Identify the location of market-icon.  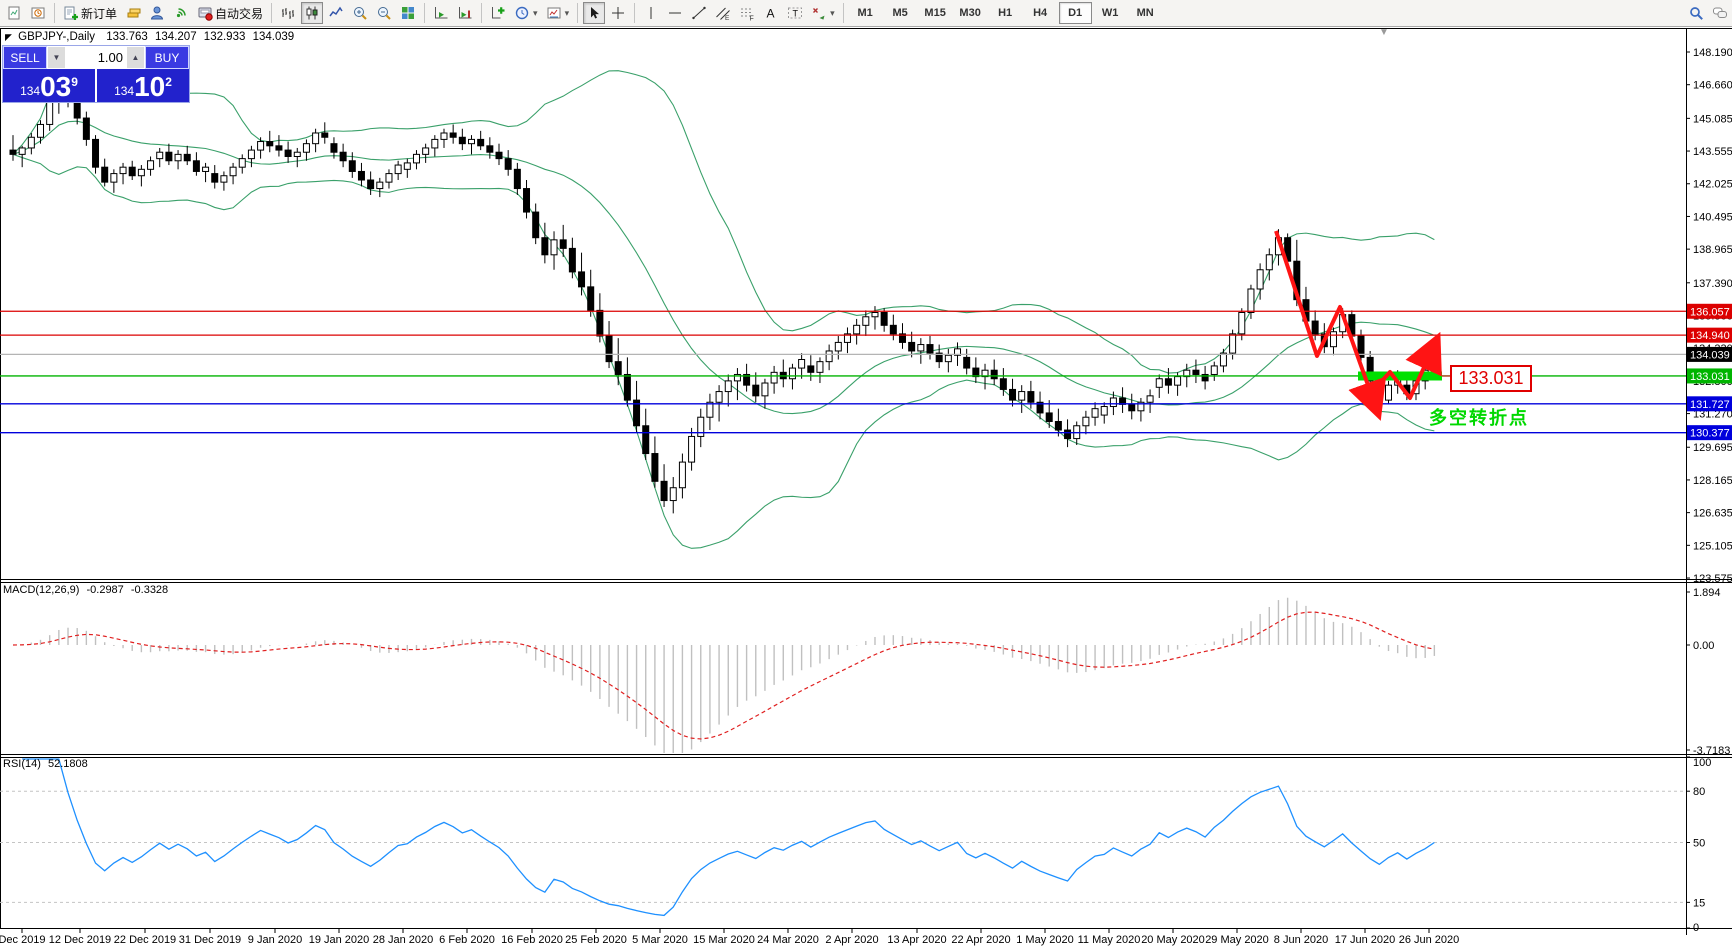
(157, 13).